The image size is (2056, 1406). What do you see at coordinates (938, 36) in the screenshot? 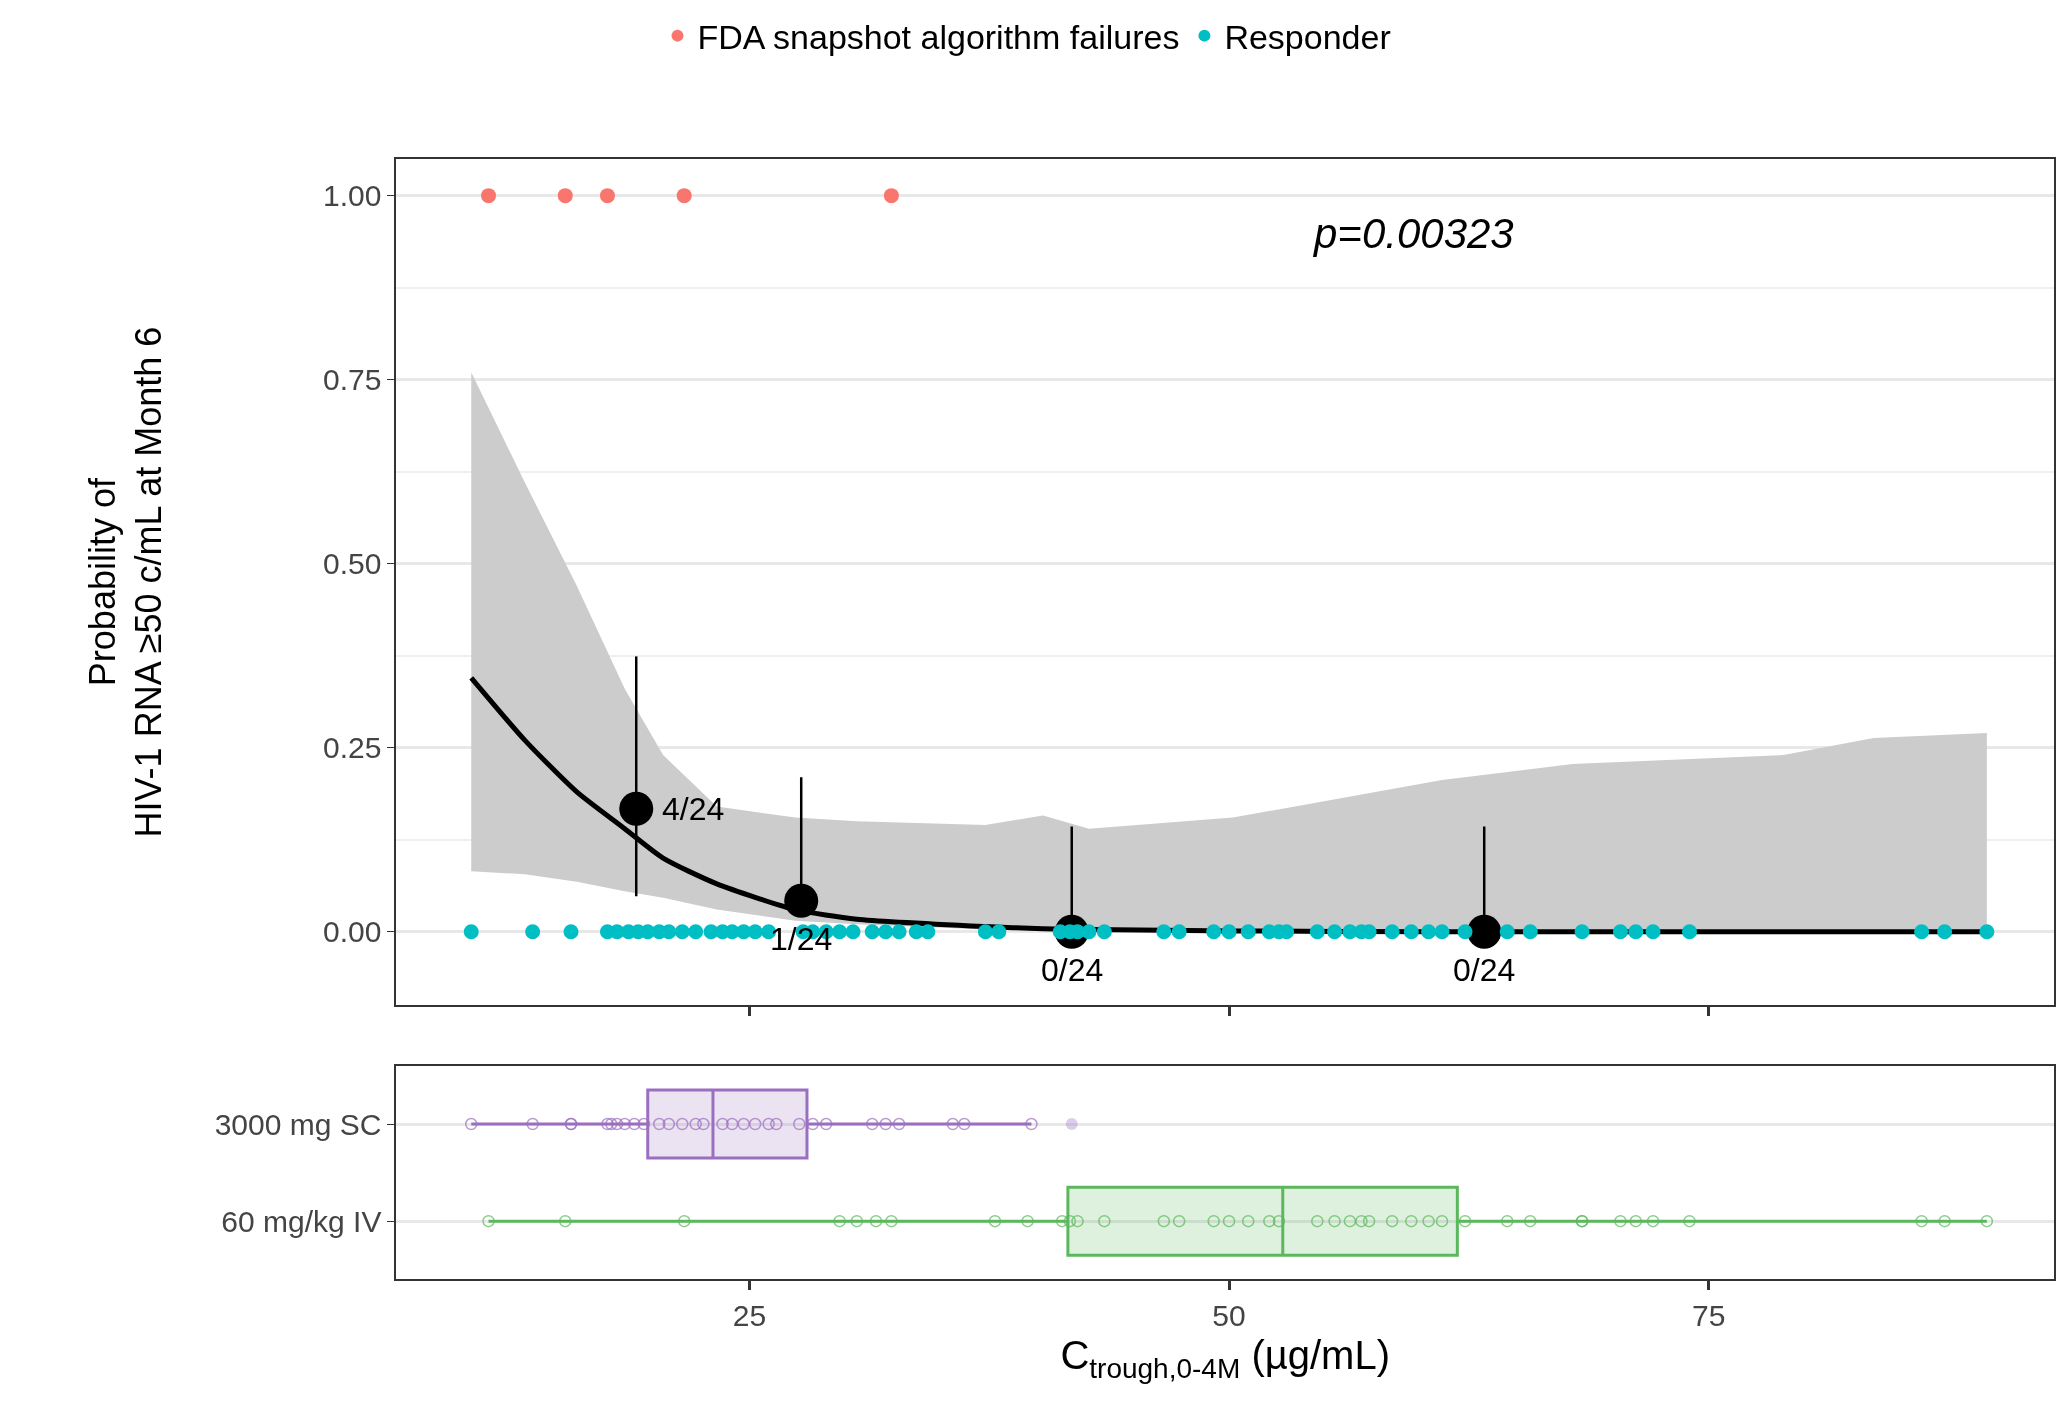
I see `legend-label: FDA snapshot algorithm failures` at bounding box center [938, 36].